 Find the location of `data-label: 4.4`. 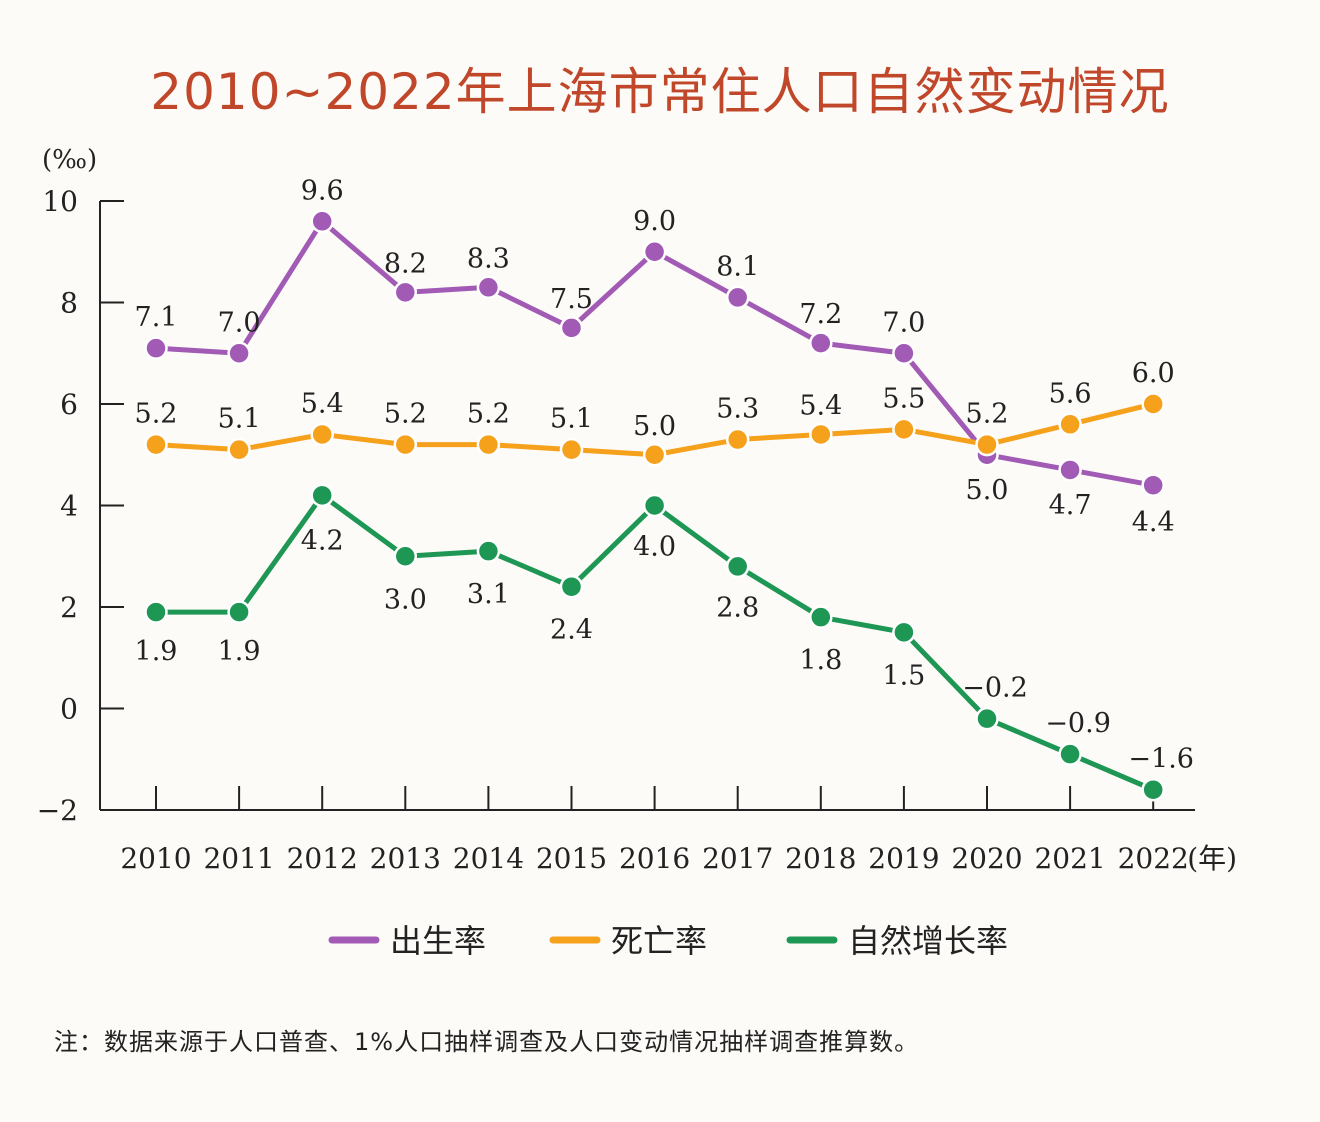

data-label: 4.4 is located at coordinates (1153, 522).